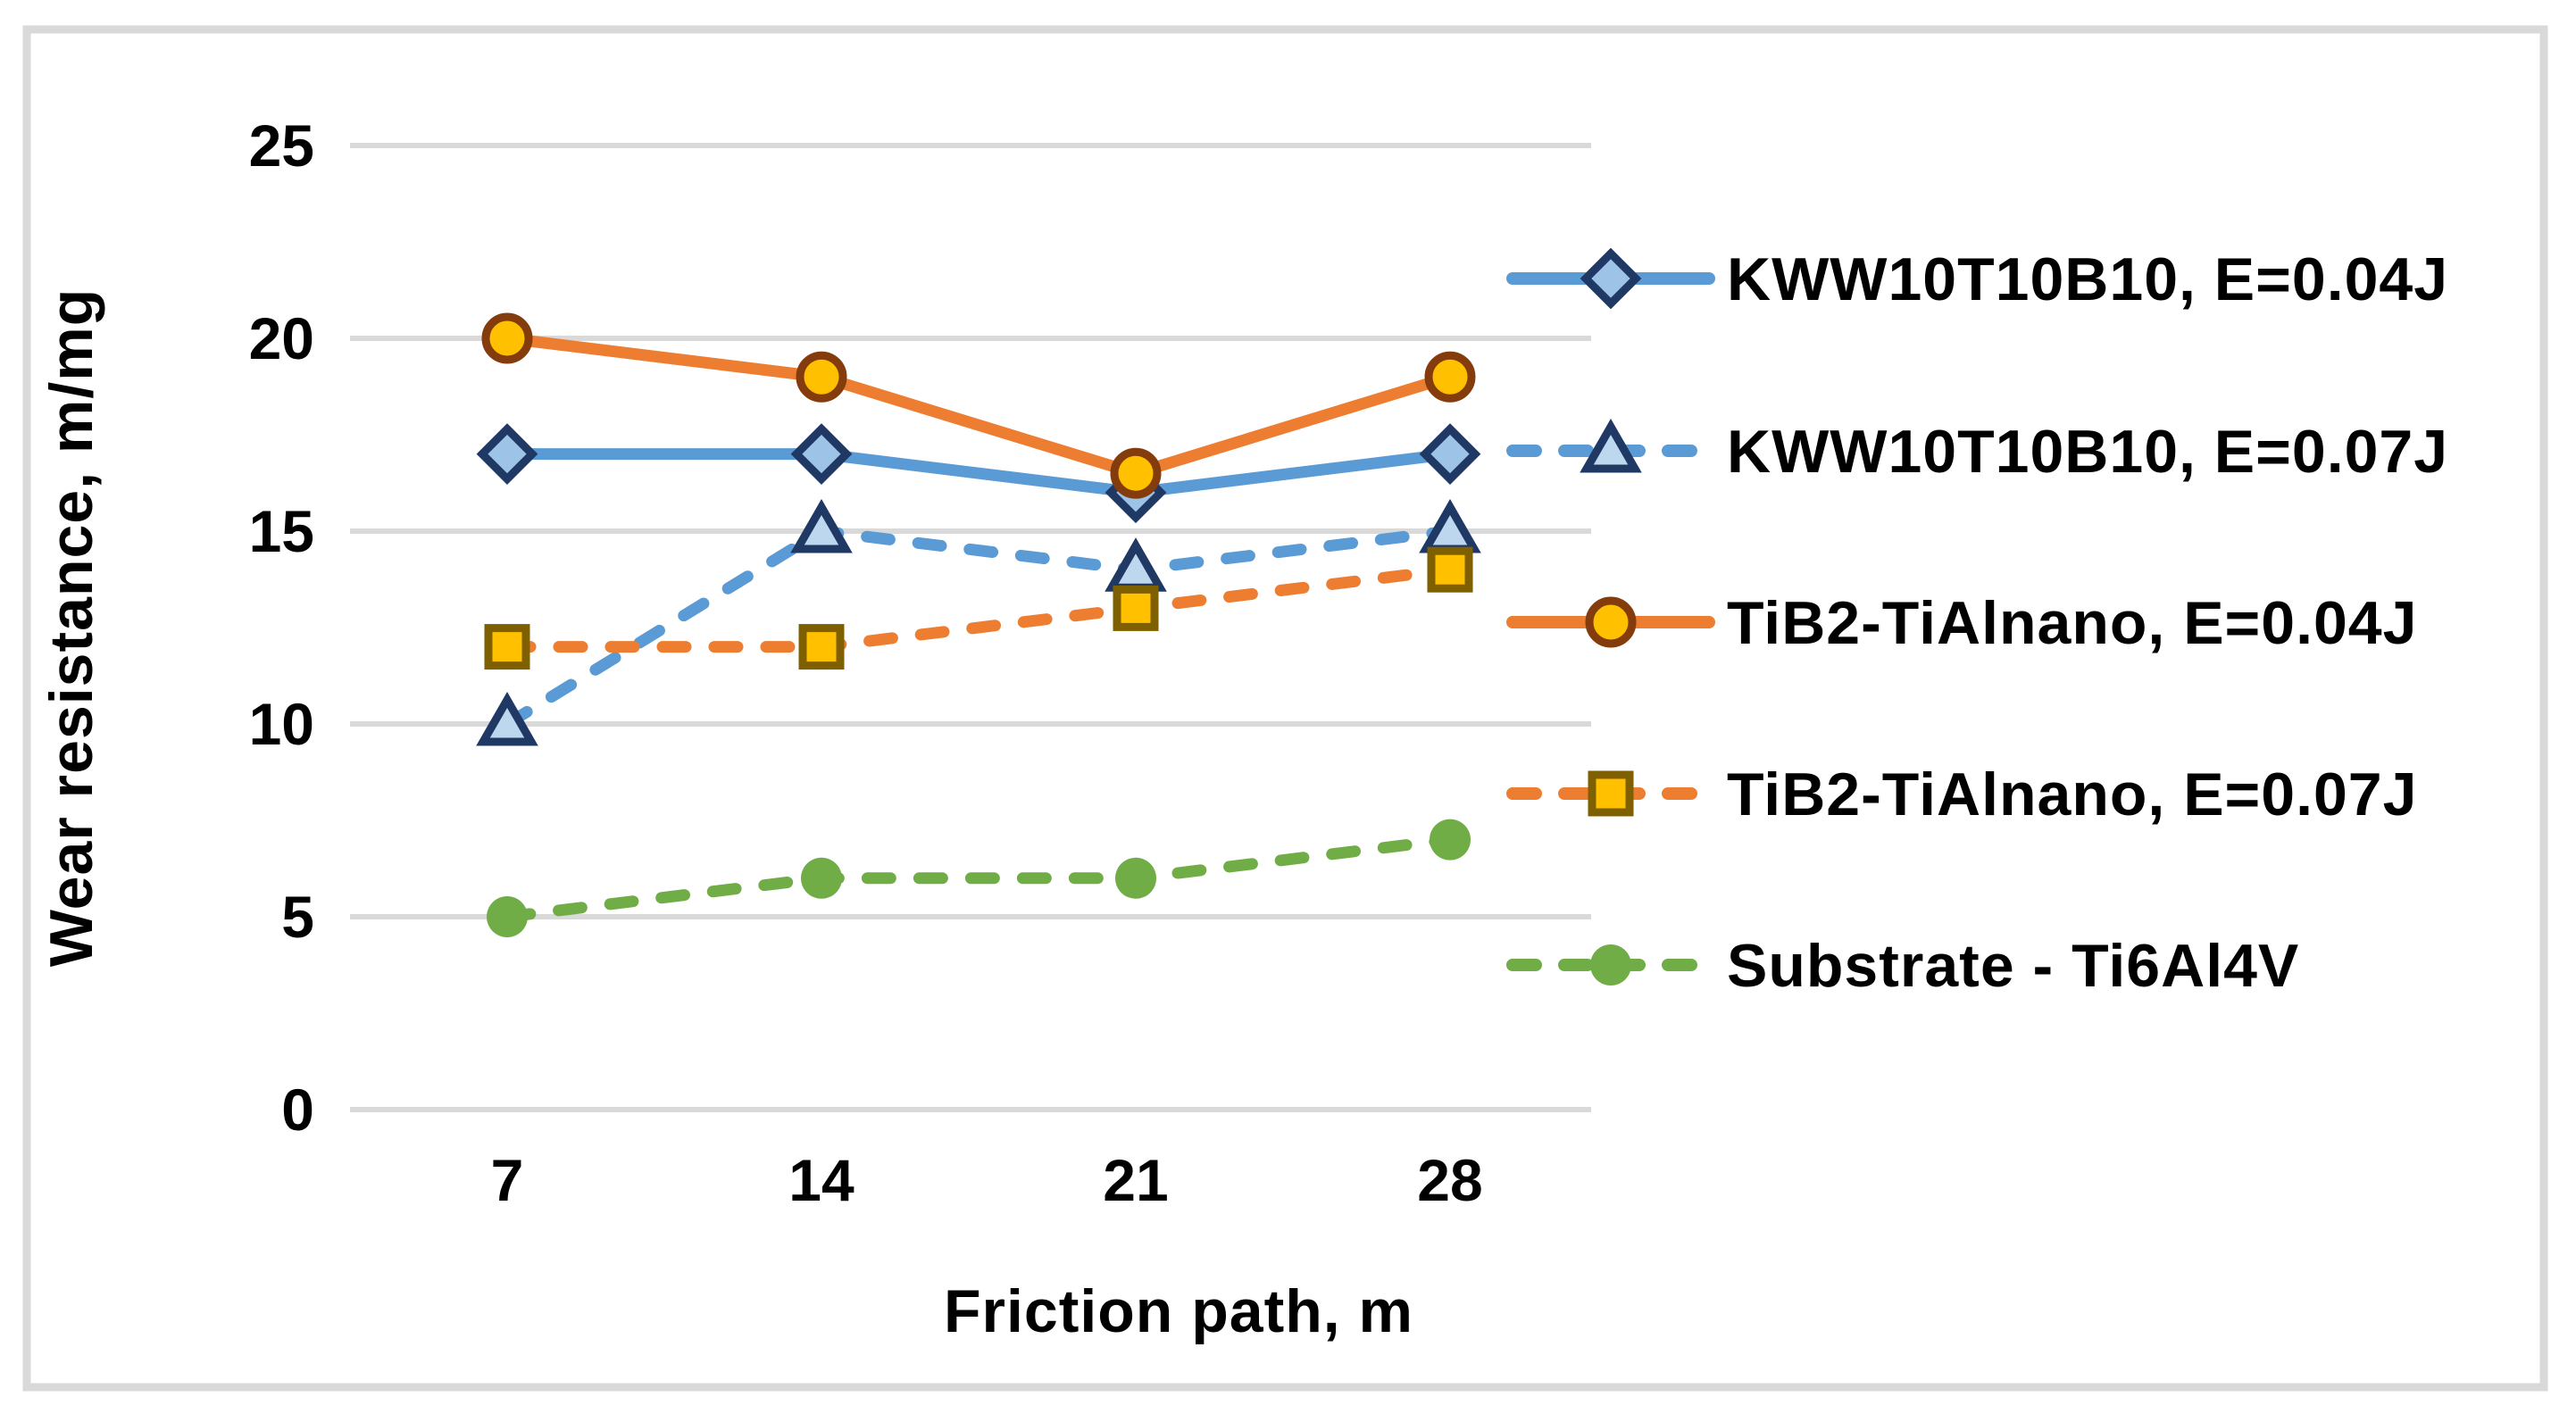 Image resolution: width=2576 pixels, height=1422 pixels. Describe the element at coordinates (2087, 279) in the screenshot. I see `legend-label: KWW10T10B10, E=0.04J` at that location.